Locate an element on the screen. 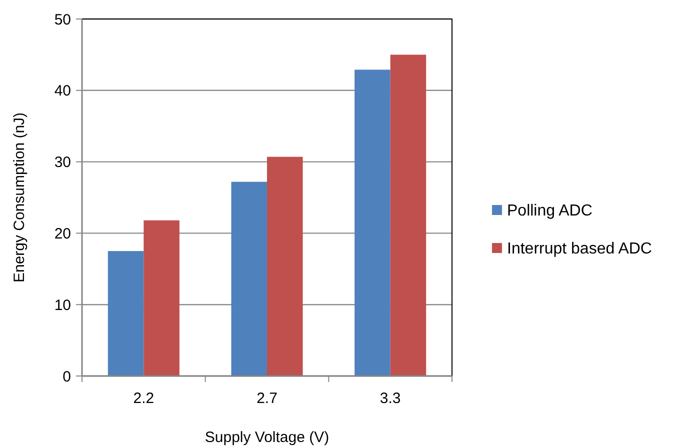  y-tick-label: 0 is located at coordinates (66, 377).